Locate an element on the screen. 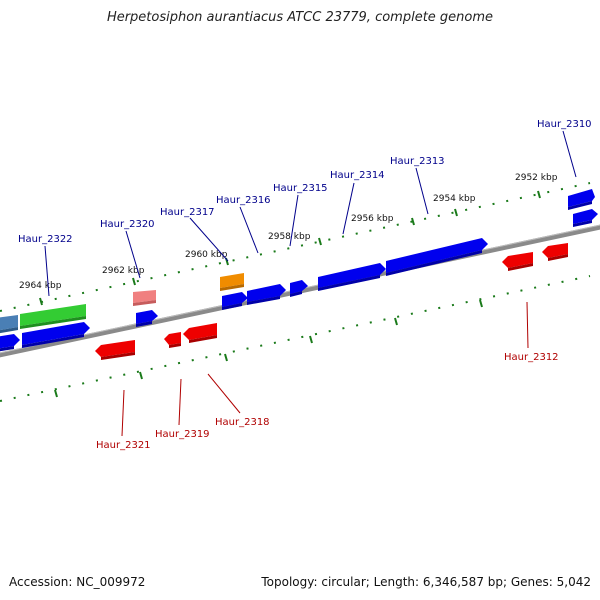  scale-label: 2960 kbp is located at coordinates (206, 255).